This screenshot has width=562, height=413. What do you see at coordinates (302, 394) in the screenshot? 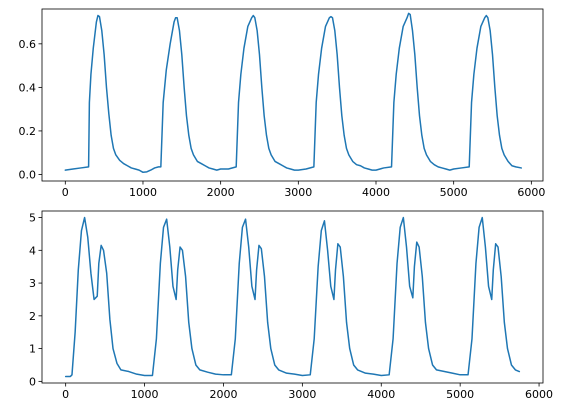
I see `x-tick-label-2-3: 3000` at bounding box center [302, 394].